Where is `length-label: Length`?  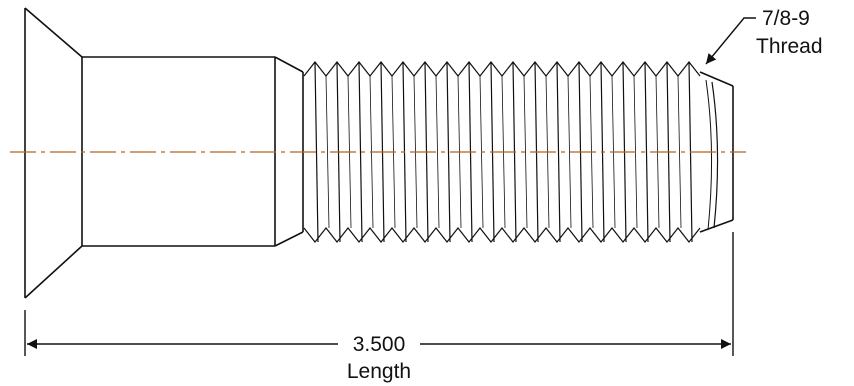 length-label: Length is located at coordinates (379, 371).